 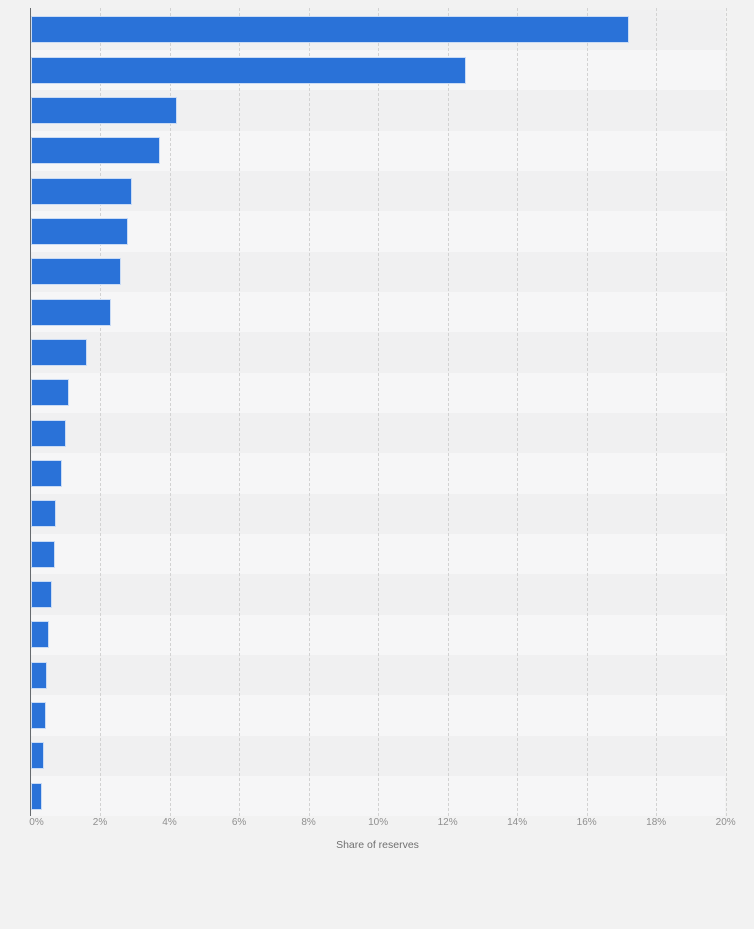 I want to click on x-tick-label: 8%, so click(x=308, y=822).